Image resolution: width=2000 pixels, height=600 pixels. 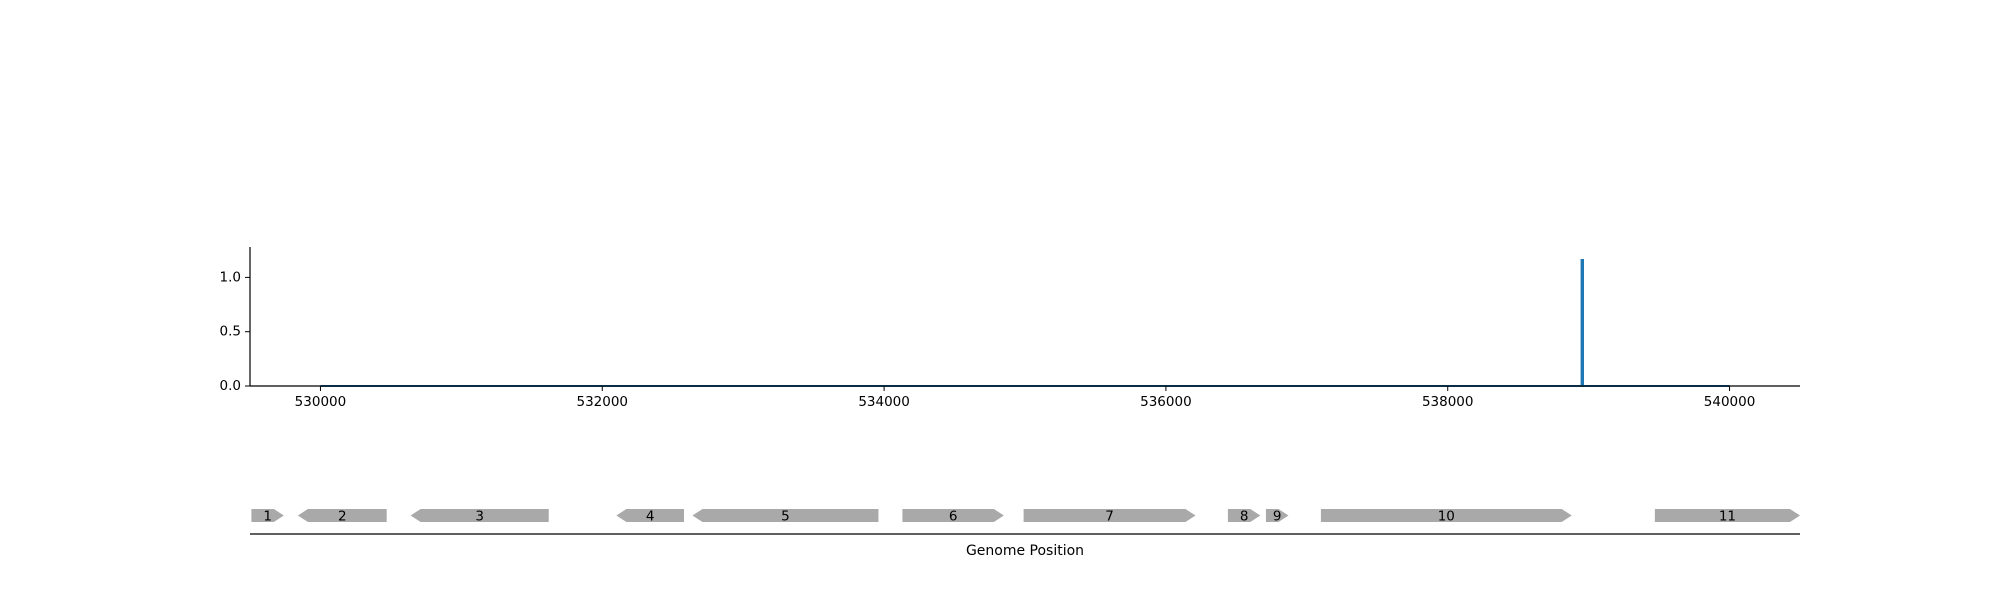 I want to click on gene-label: 6, so click(x=953, y=517).